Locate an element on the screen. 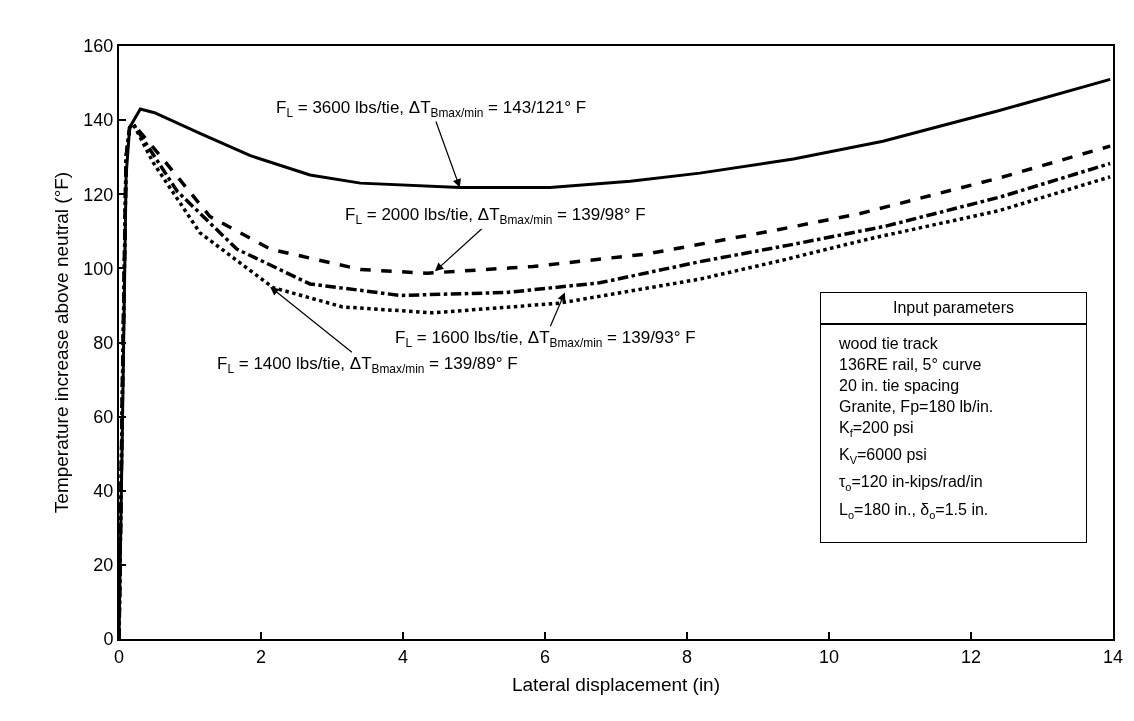 The width and height of the screenshot is (1134, 721). annotation: F$_{L}$ = 1400 lbs/tie, ΔT$_{Bmax/min}$ = 139/89° F is located at coordinates (367, 365).